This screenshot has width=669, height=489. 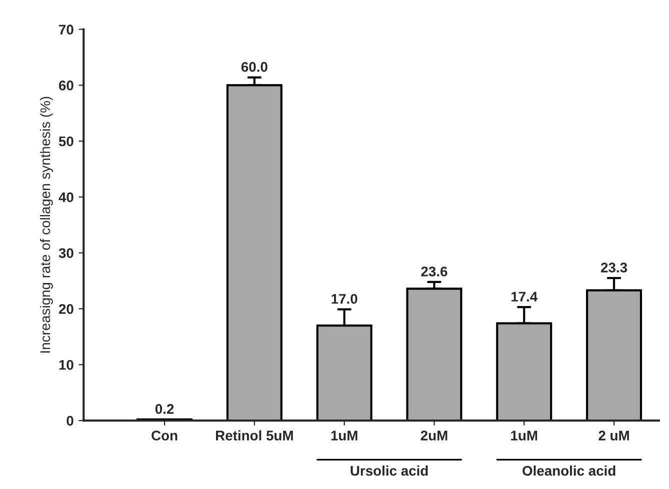 I want to click on data-label: 0.2, so click(x=164, y=409).